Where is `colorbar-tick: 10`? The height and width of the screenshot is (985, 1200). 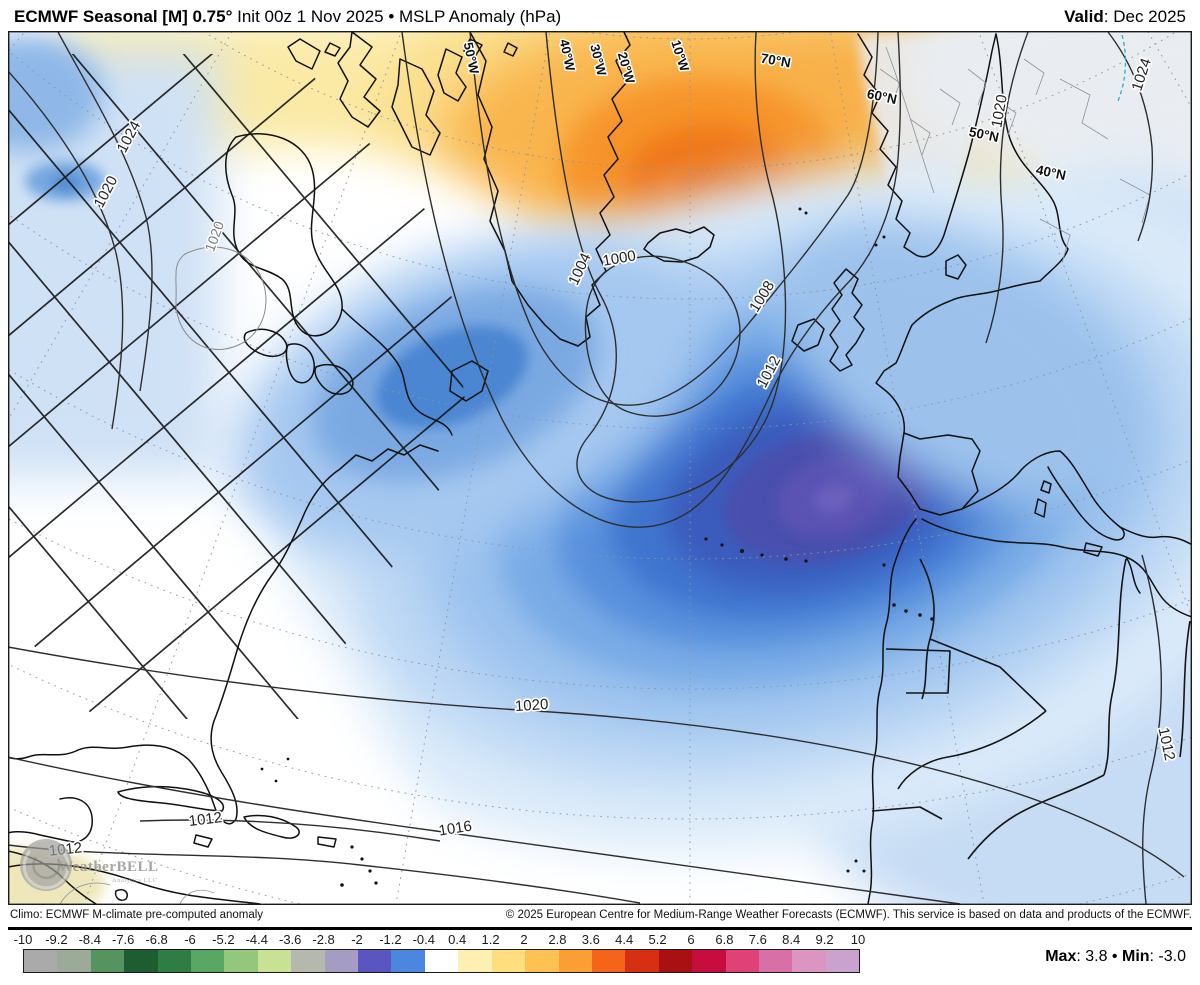
colorbar-tick: 10 is located at coordinates (858, 939).